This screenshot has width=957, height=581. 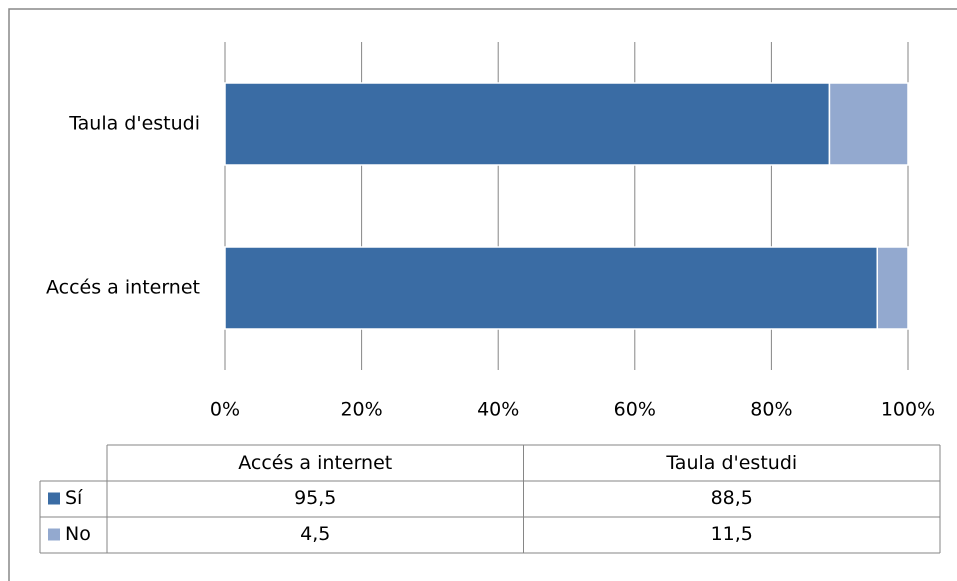 I want to click on table-value: 11,5, so click(x=732, y=534).